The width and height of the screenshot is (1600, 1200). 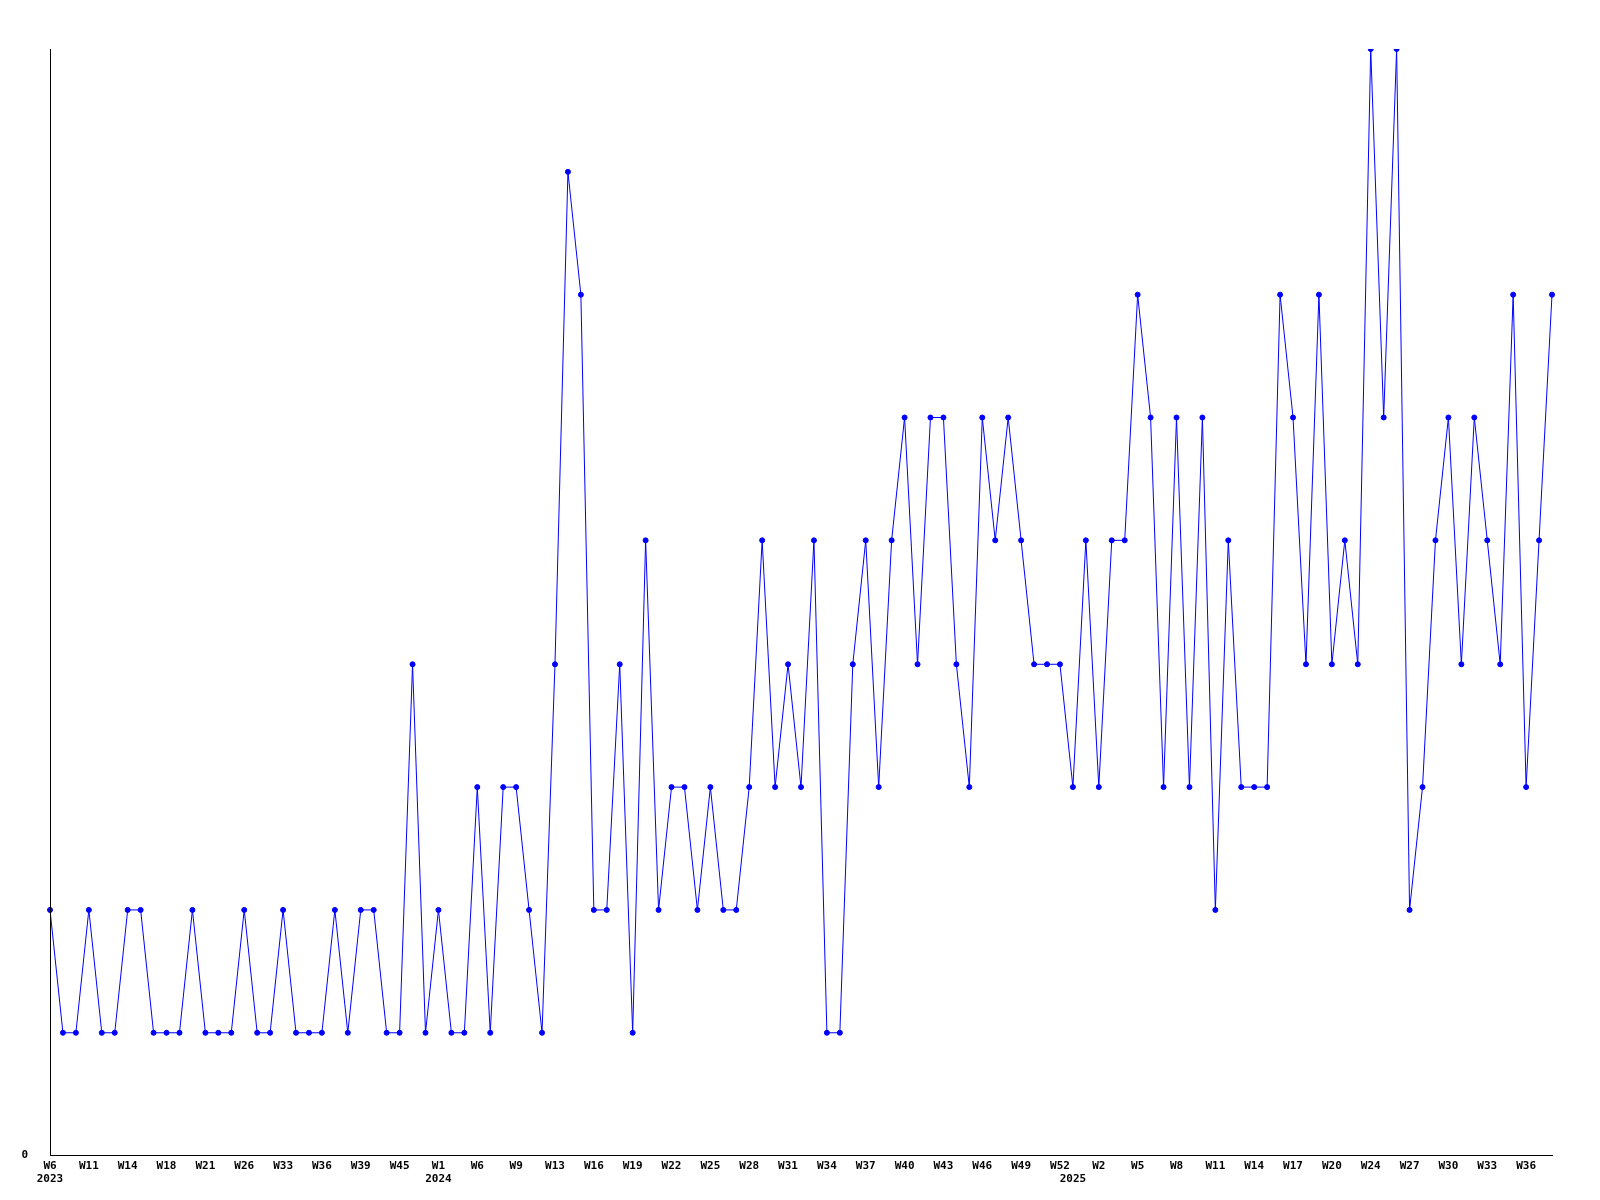 I want to click on x-tick-label: W34, so click(x=827, y=1166).